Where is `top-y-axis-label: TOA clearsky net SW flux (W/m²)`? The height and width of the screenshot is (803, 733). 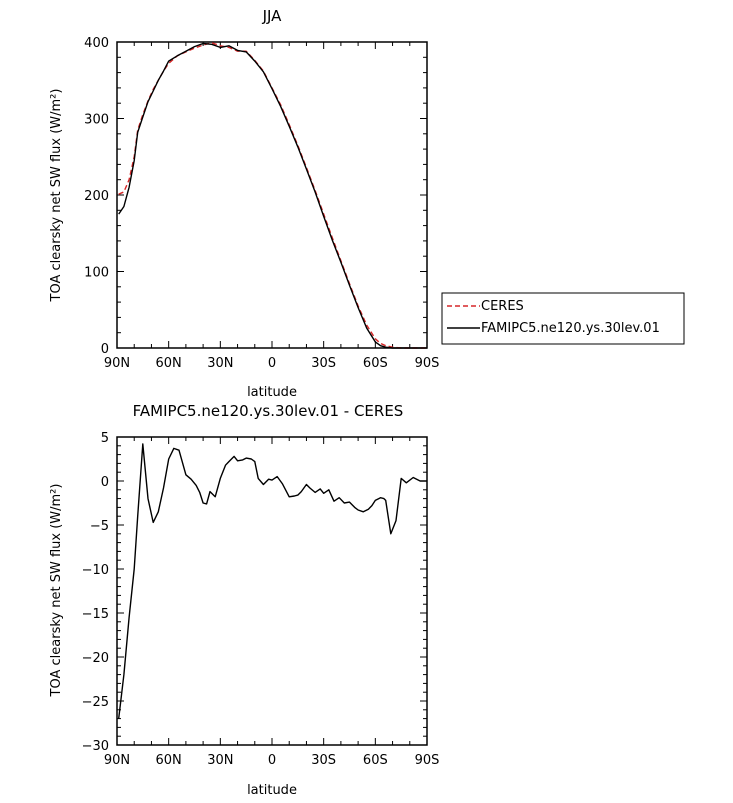
top-y-axis-label: TOA clearsky net SW flux (W/m²) is located at coordinates (56, 196).